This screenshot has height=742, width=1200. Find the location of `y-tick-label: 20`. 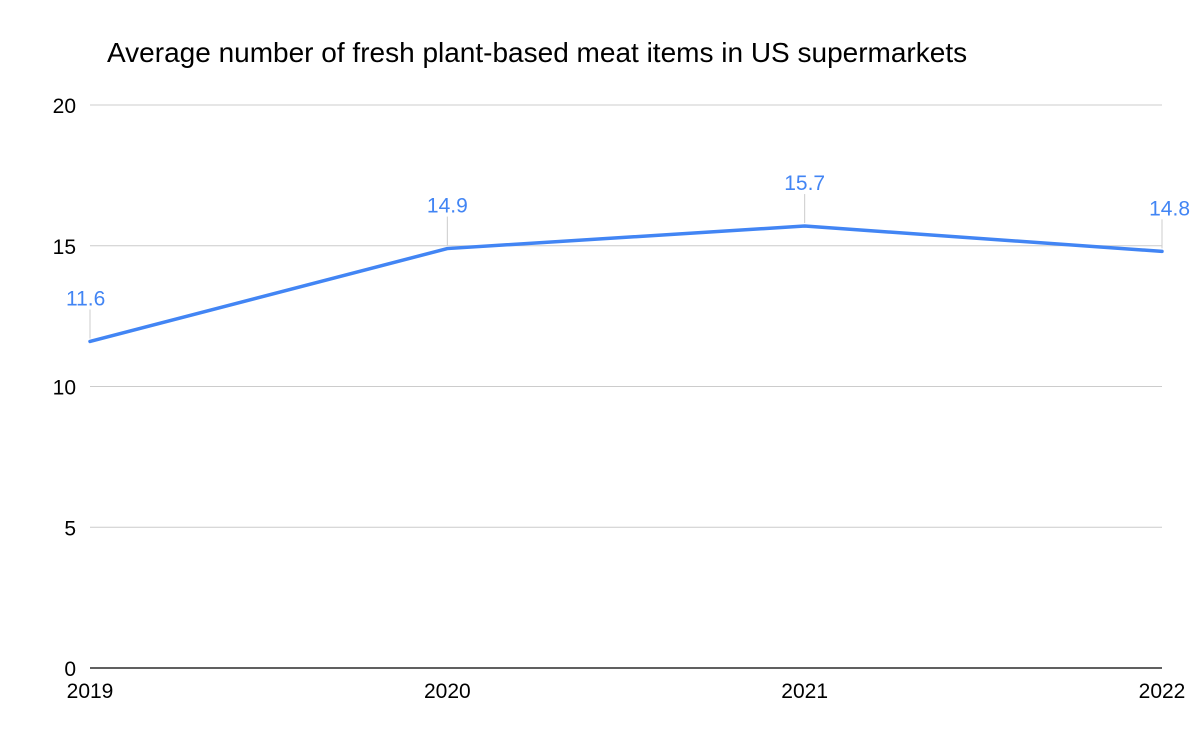

y-tick-label: 20 is located at coordinates (64, 106).